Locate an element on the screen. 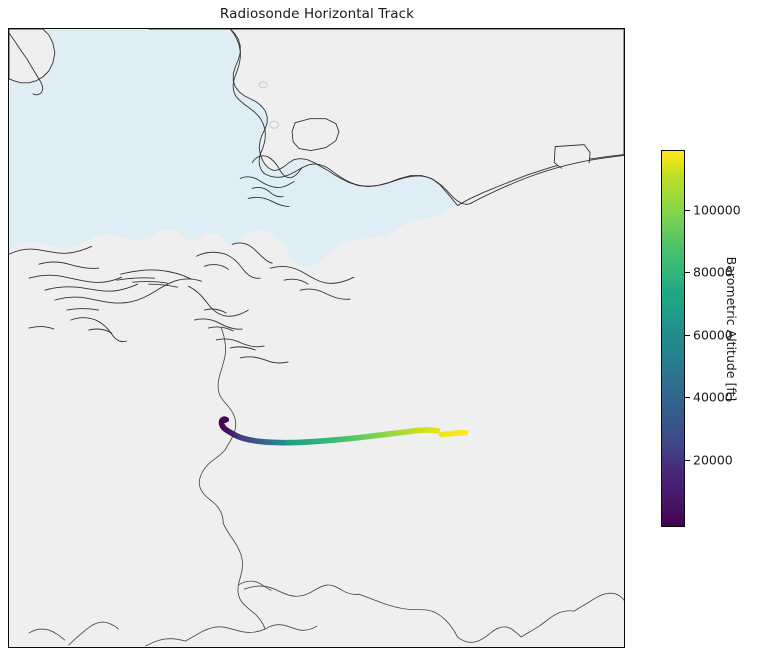  small-island-north is located at coordinates (263, 85).